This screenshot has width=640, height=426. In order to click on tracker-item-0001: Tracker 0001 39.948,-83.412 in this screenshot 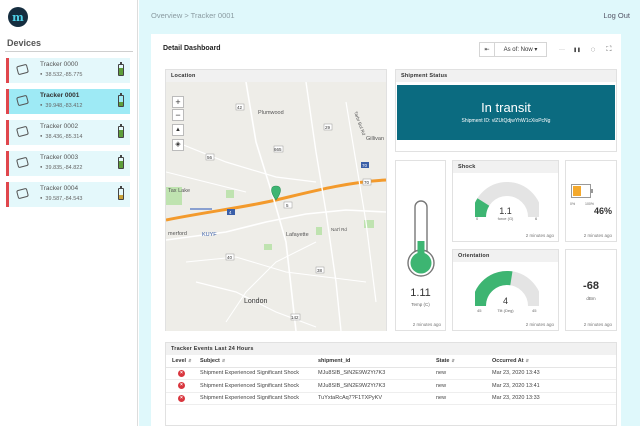, I will do `click(68, 101)`.